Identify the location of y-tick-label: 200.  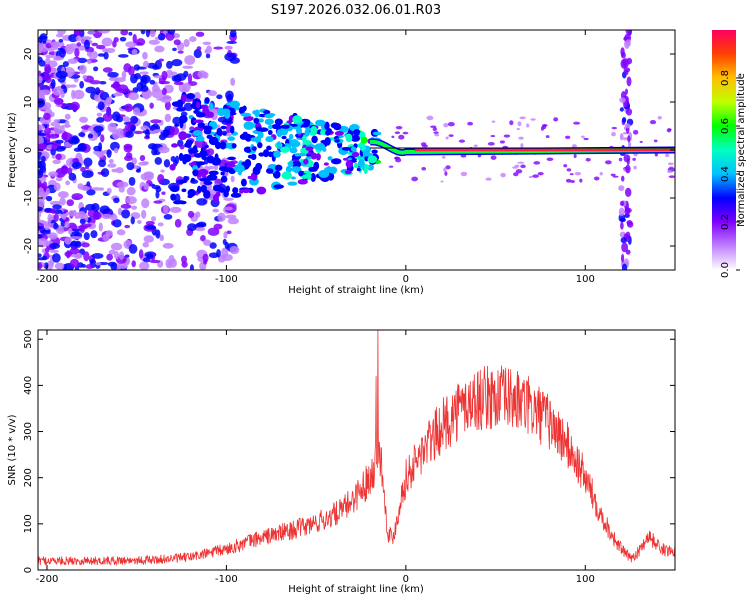
(28, 477).